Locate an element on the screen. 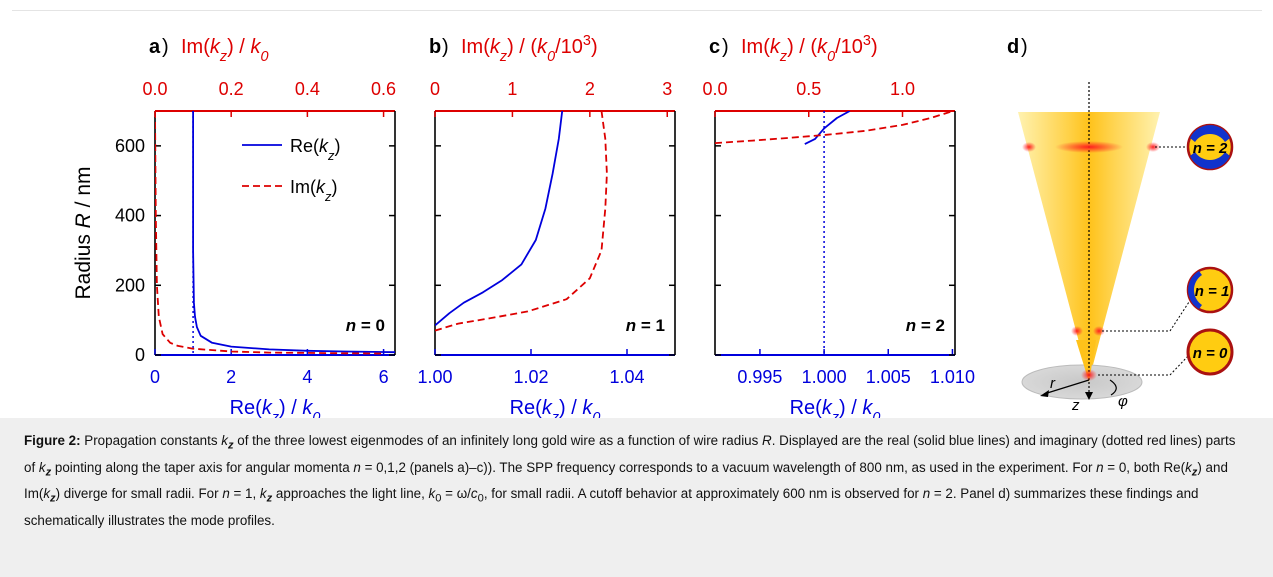 The height and width of the screenshot is (577, 1273). panel-label-d-paren: ) is located at coordinates (1024, 47).